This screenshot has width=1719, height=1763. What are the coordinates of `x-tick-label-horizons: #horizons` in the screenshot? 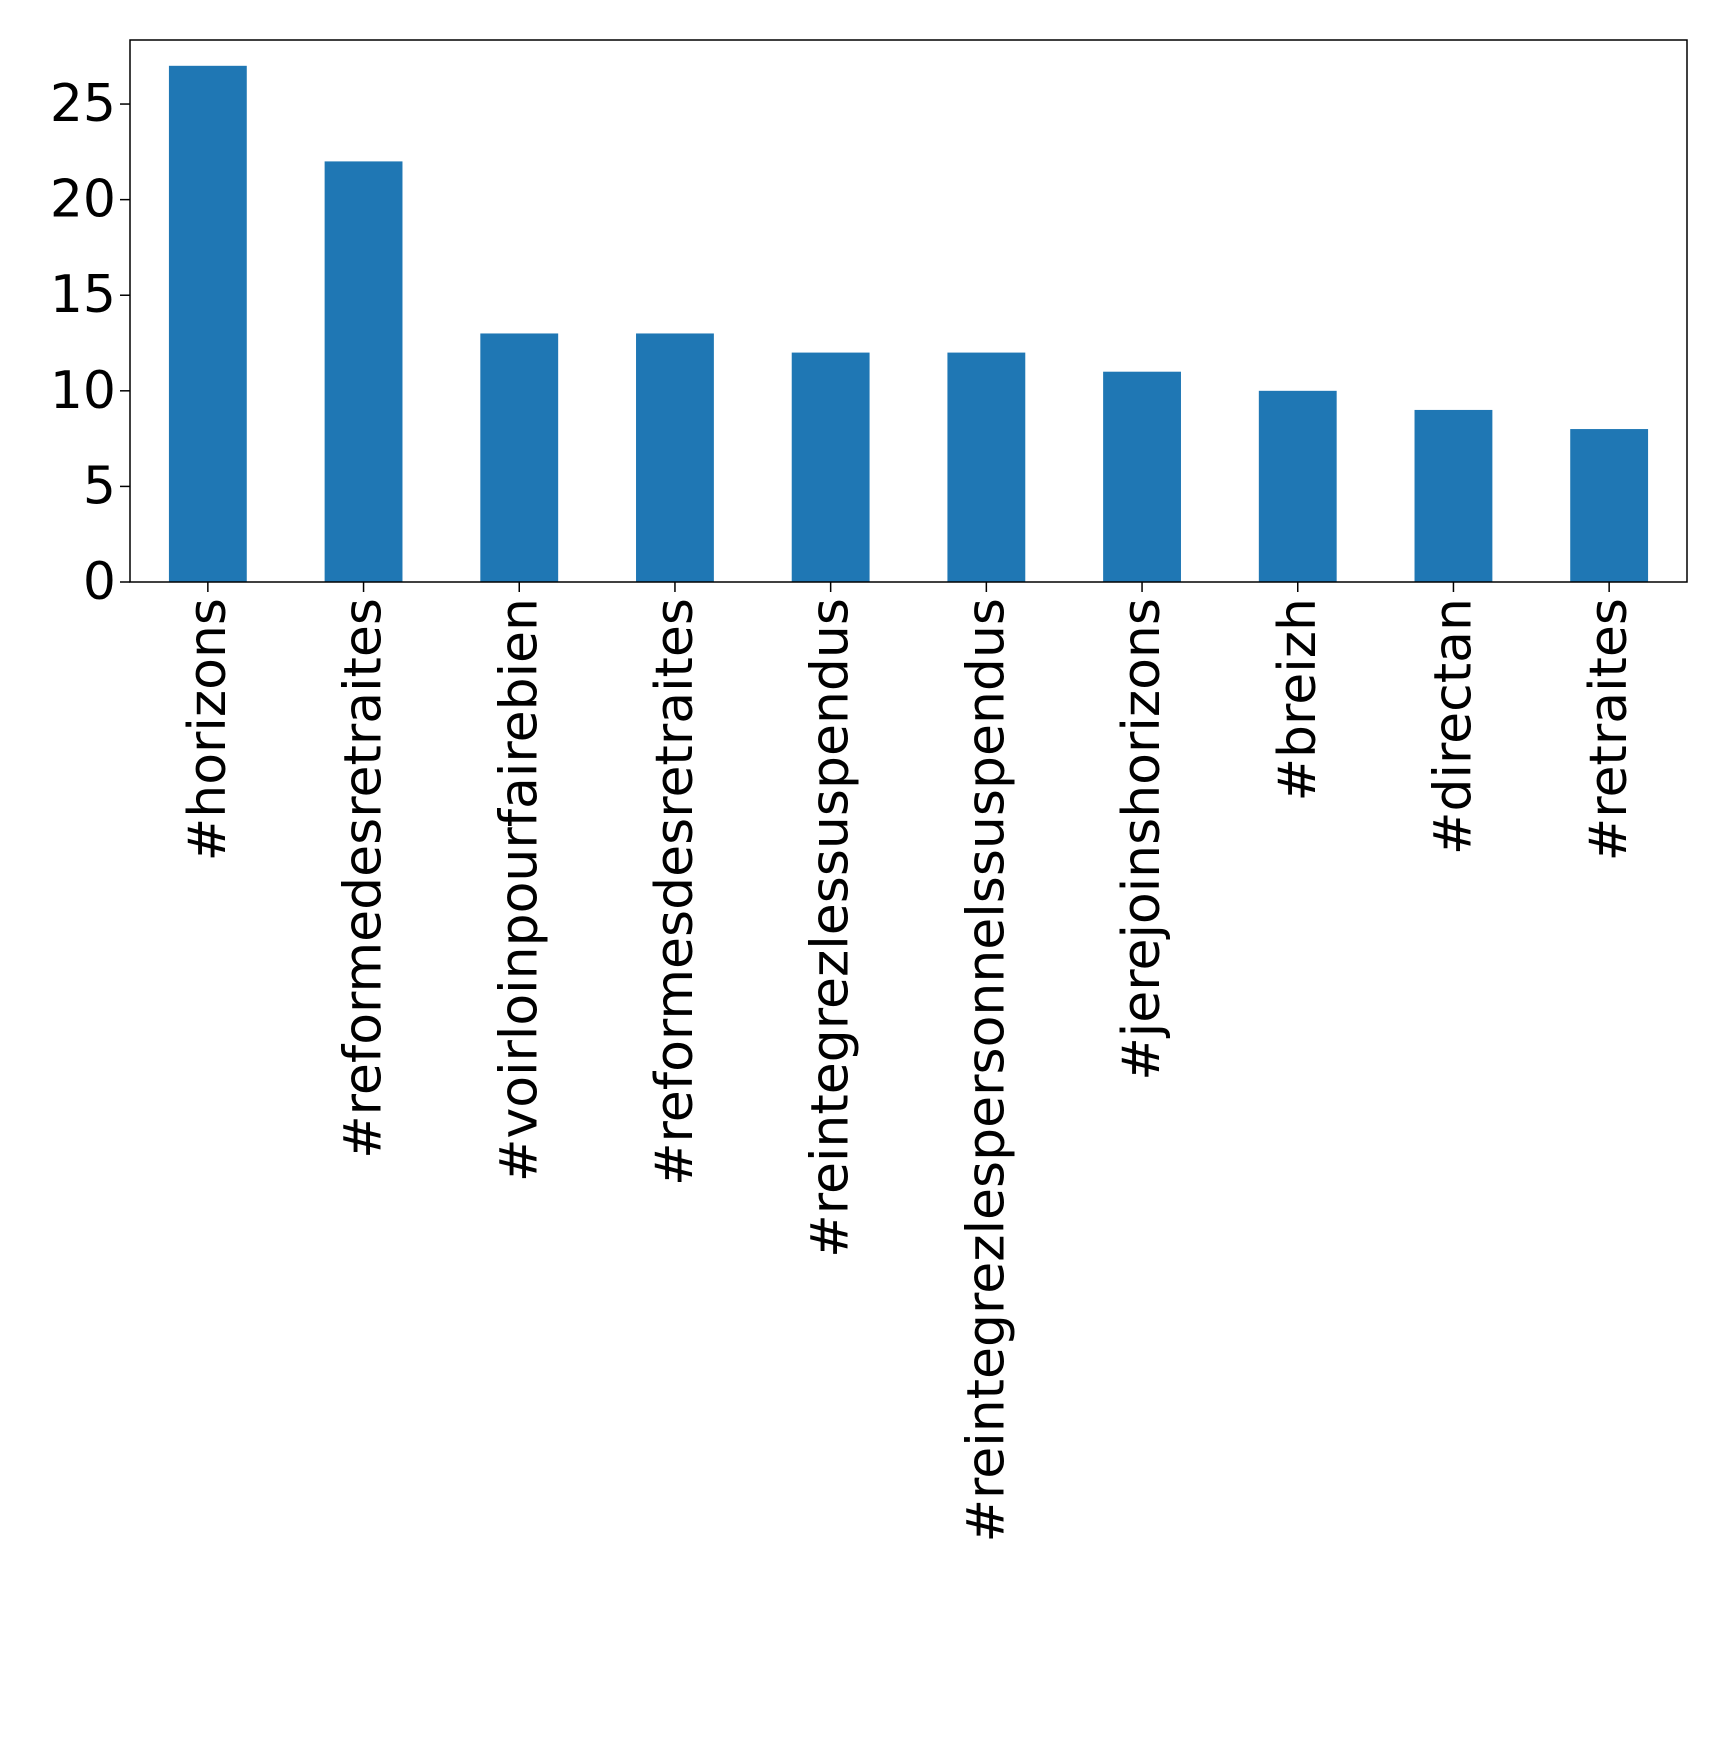 It's located at (208, 729).